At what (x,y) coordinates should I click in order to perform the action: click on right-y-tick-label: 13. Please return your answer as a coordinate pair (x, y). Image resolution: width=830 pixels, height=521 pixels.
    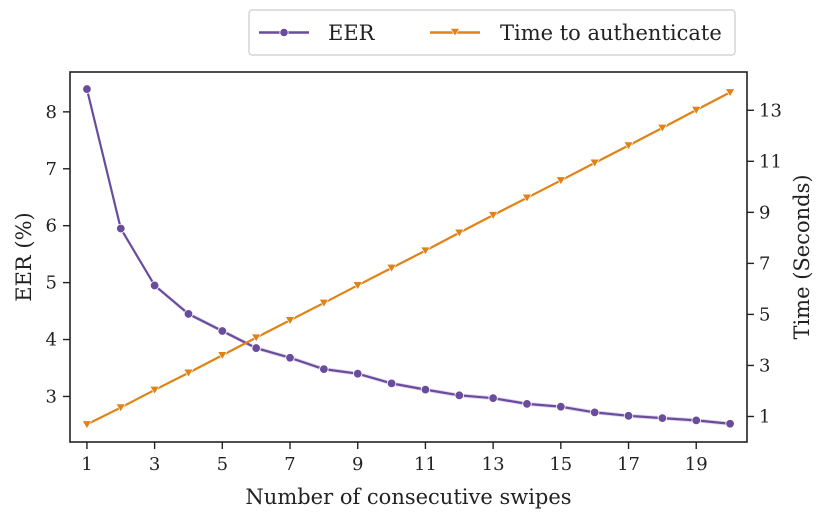
    Looking at the image, I should click on (770, 110).